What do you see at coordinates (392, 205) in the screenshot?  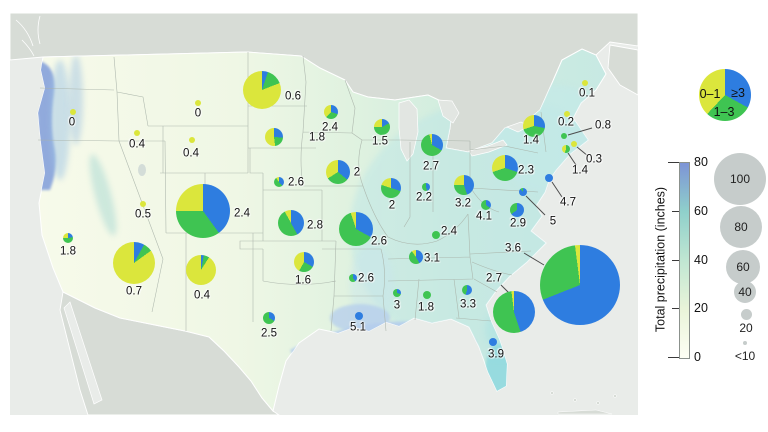 I see `state-value-IL: 2` at bounding box center [392, 205].